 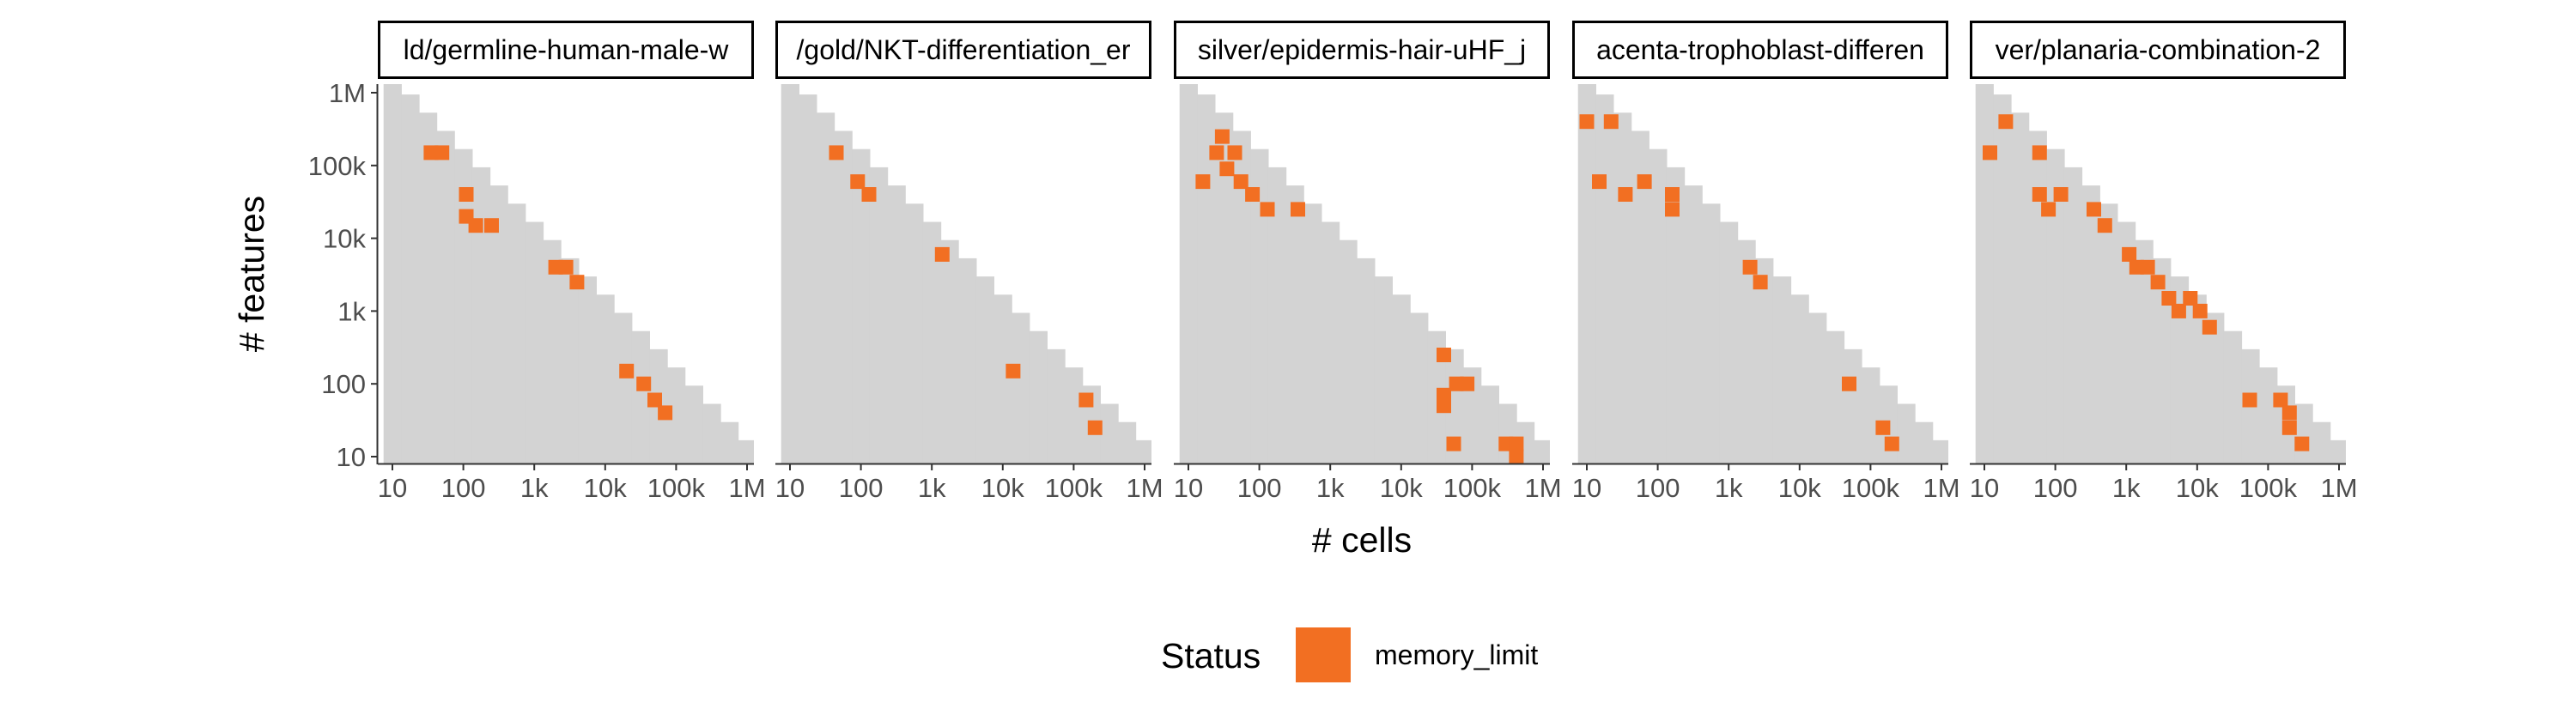 I want to click on y-tick-label: 10k, so click(x=345, y=239).